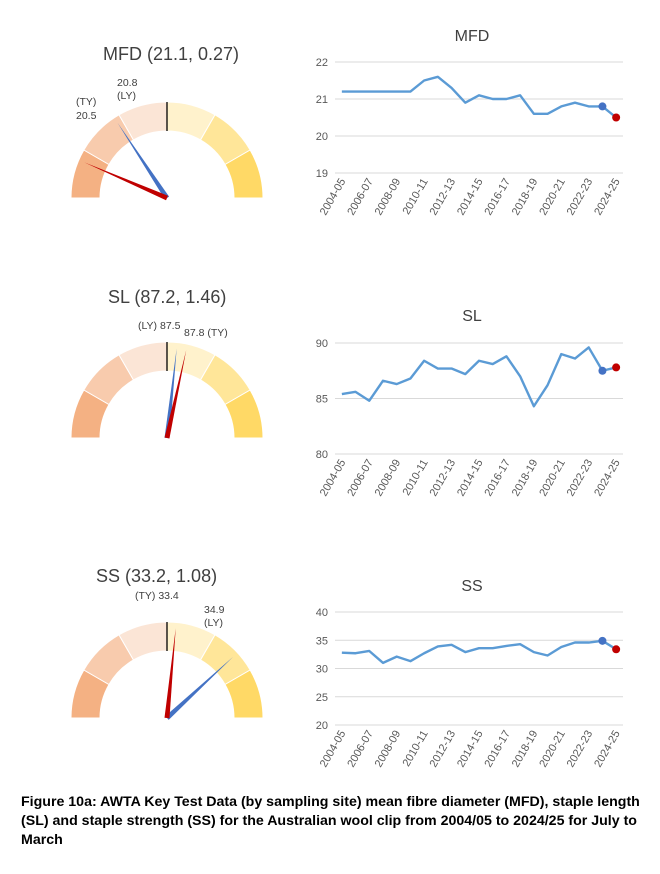 The width and height of the screenshot is (660, 874). I want to click on sl-gauge, so click(167, 390).